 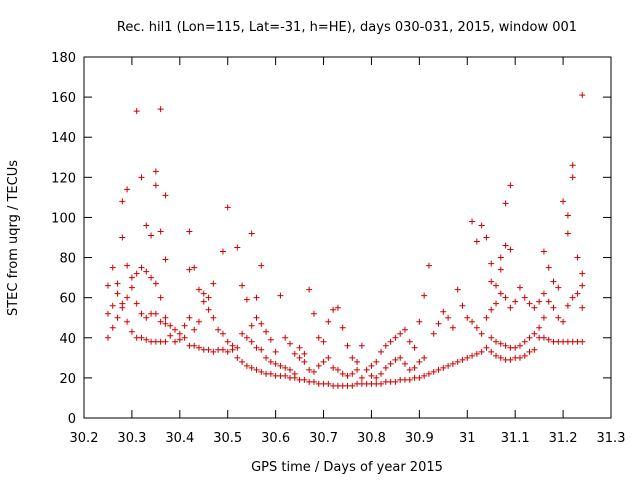 I want to click on y-tick-label: 120, so click(x=63, y=178).